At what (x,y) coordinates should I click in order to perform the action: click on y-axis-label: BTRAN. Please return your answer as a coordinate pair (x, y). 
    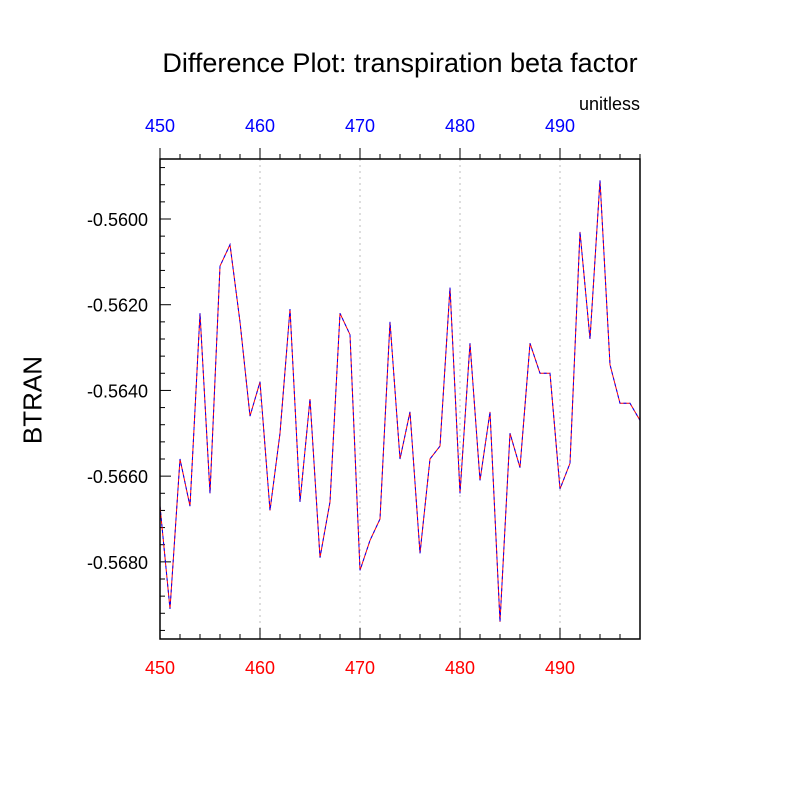
    Looking at the image, I should click on (32, 400).